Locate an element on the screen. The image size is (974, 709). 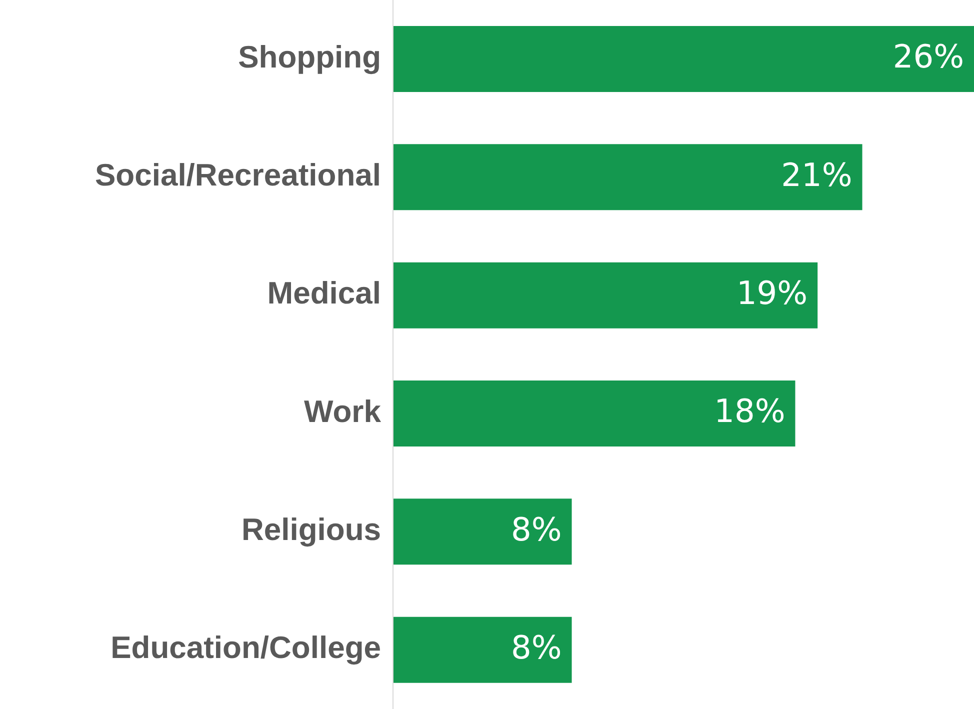
data-label: 19% is located at coordinates (772, 293).